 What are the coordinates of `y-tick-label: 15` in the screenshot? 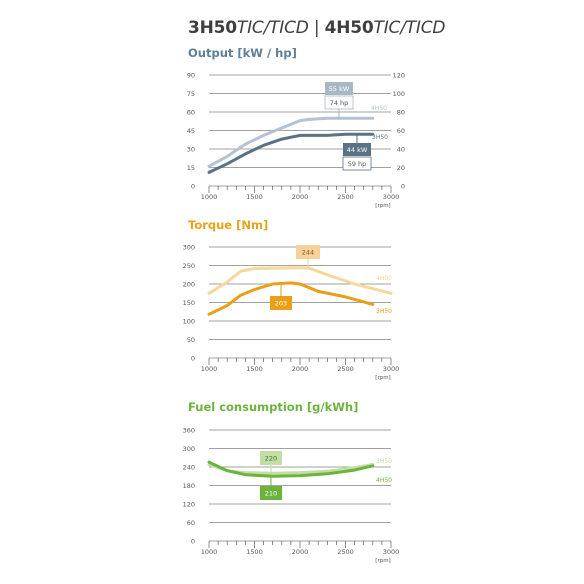 It's located at (191, 168).